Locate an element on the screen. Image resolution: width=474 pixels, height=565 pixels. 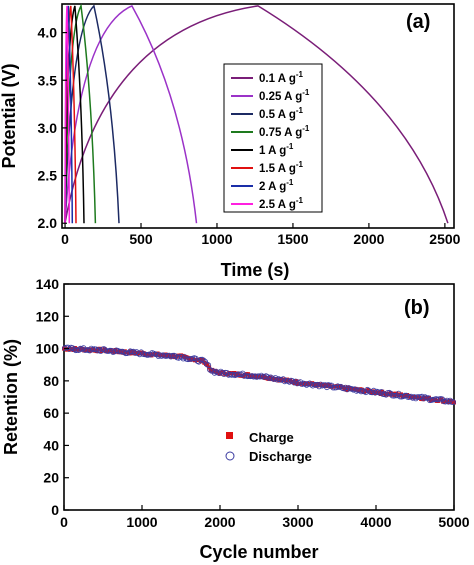
panel-b-x-axis-label: Cycle number is located at coordinates (258, 552).